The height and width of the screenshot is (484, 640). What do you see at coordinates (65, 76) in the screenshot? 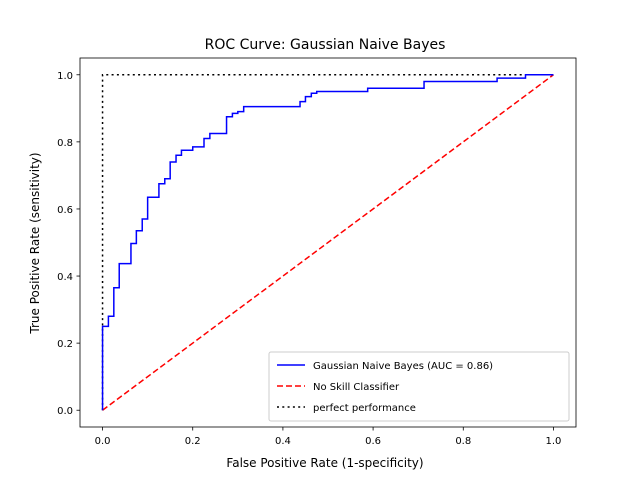
I see `y-tick-label: 1.0` at bounding box center [65, 76].